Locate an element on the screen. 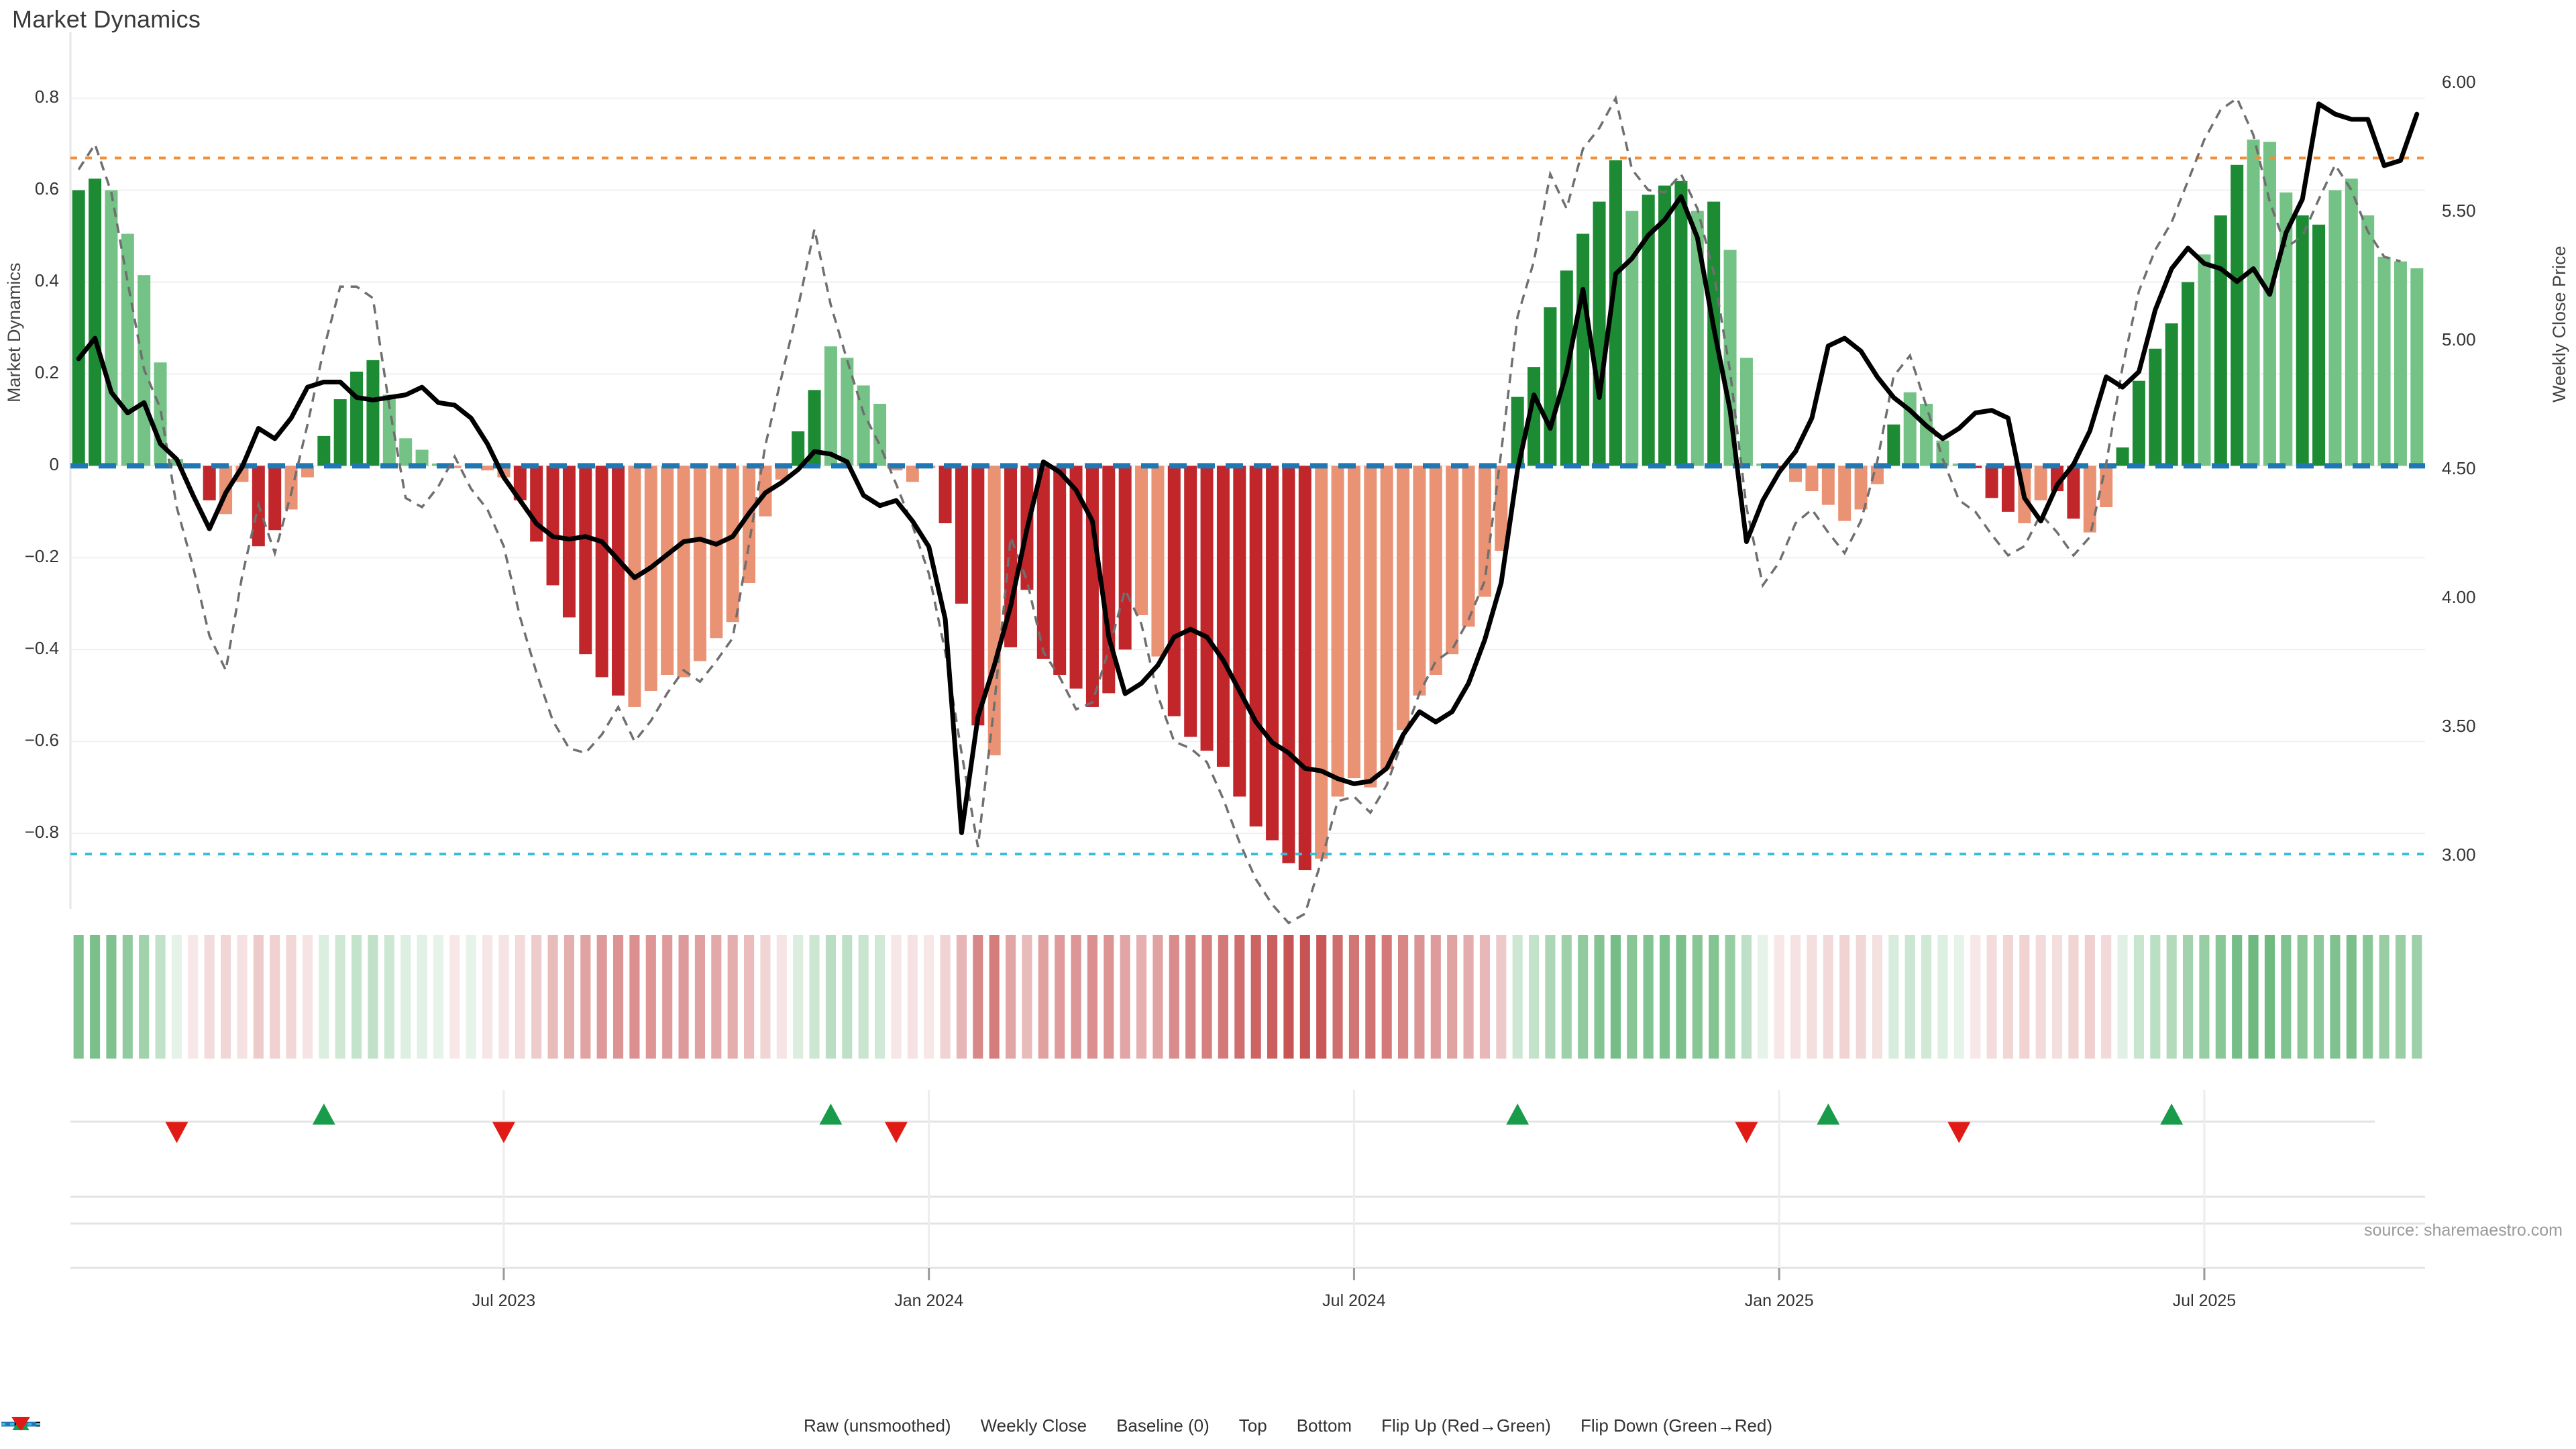 Image resolution: width=2576 pixels, height=1449 pixels. y-axis-right-tick: 4.00 is located at coordinates (2459, 596).